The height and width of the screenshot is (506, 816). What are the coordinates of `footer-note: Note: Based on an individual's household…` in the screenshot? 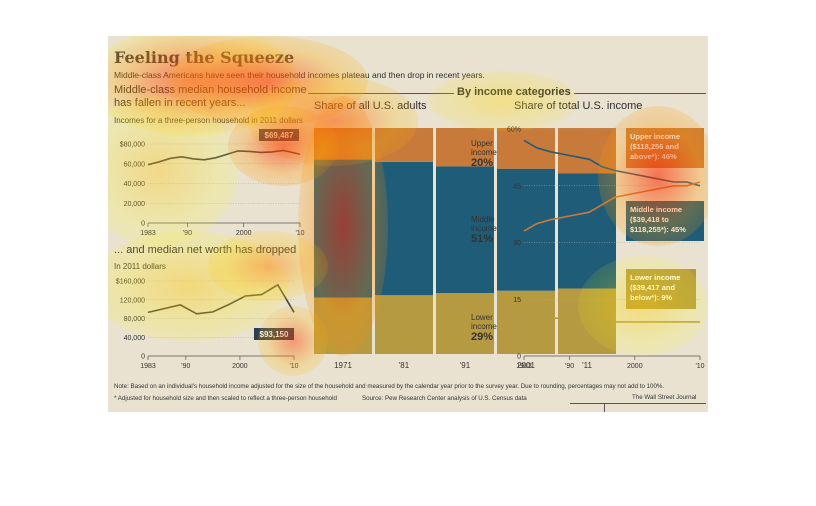 It's located at (389, 386).